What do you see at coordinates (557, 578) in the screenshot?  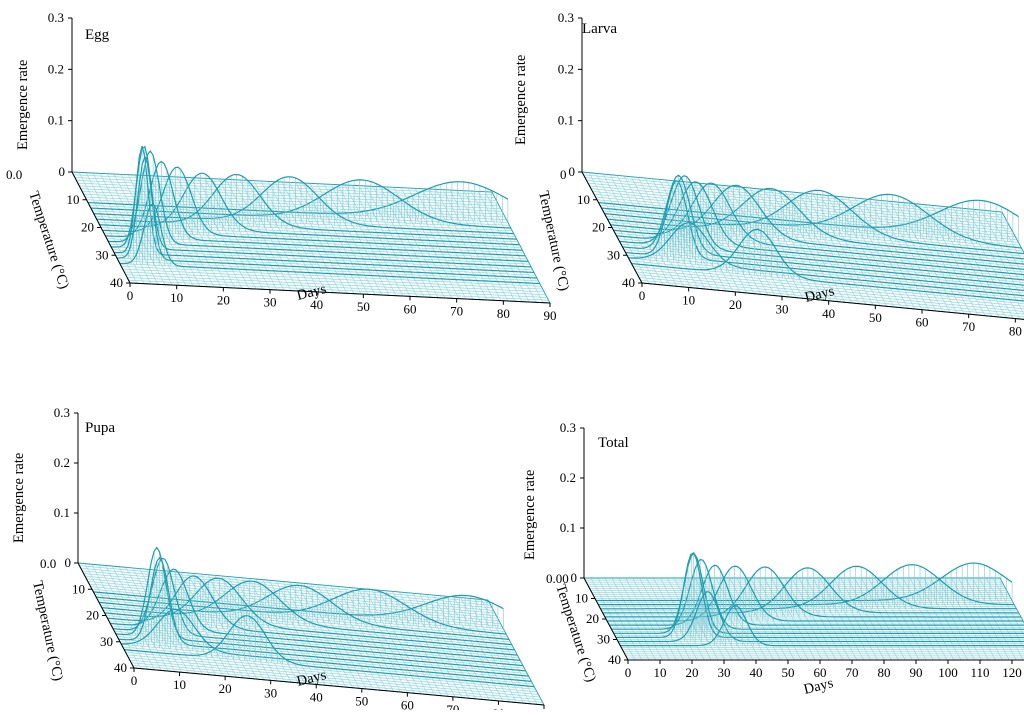 I see `z-base-label-total: 0.00` at bounding box center [557, 578].